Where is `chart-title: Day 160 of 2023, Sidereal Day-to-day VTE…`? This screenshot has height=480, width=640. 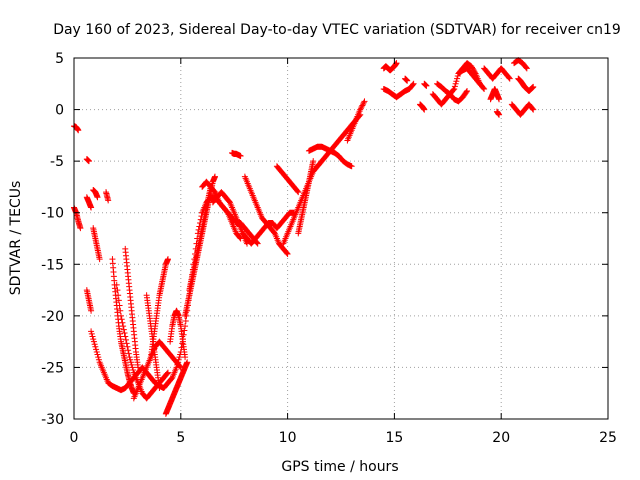
chart-title: Day 160 of 2023, Sidereal Day-to-day VTE… is located at coordinates (337, 30).